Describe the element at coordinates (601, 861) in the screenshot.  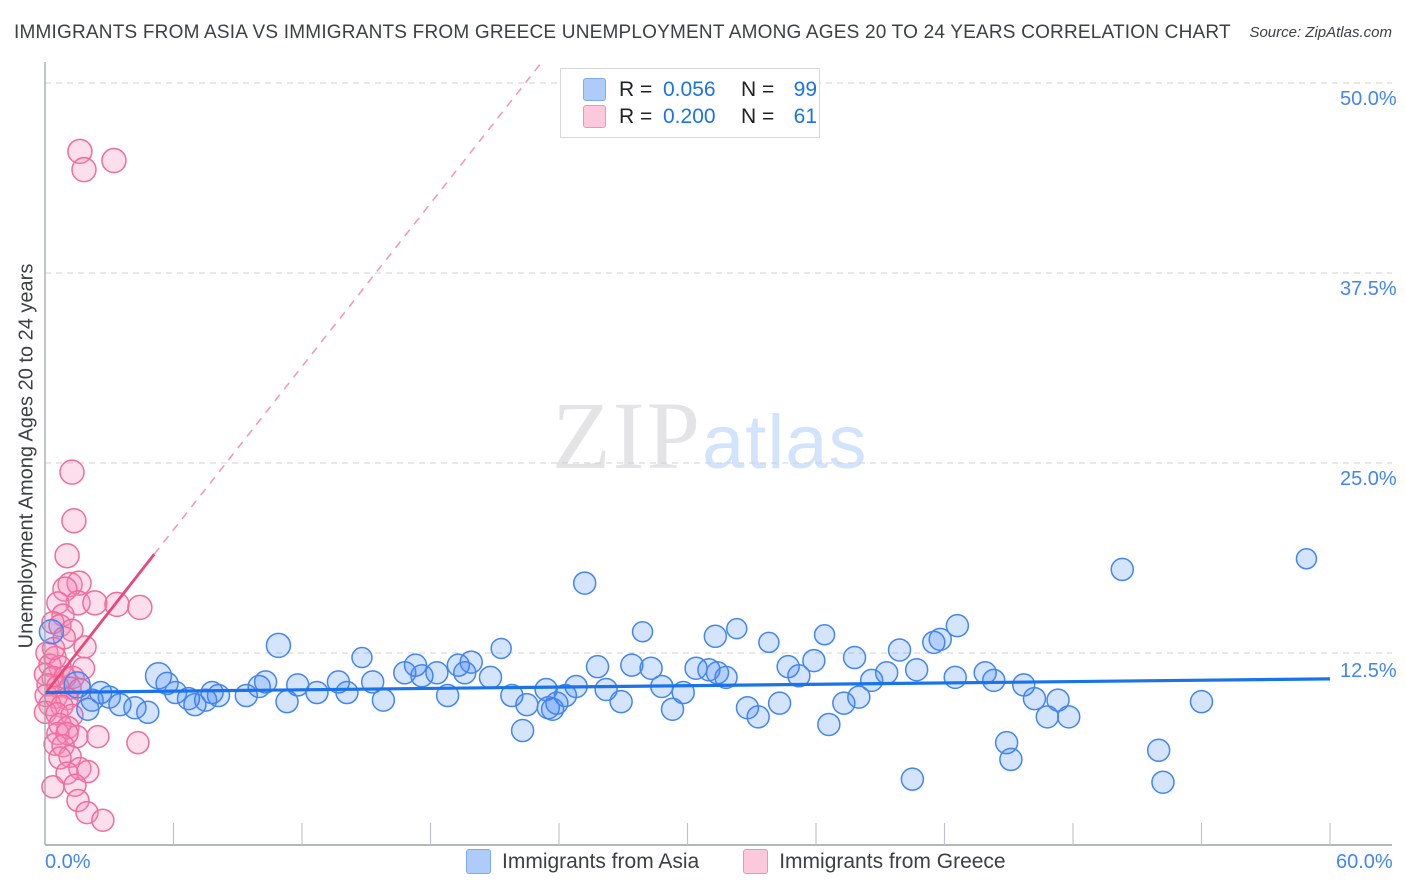
I see `asia-series-label: Immigrants from Asia` at that location.